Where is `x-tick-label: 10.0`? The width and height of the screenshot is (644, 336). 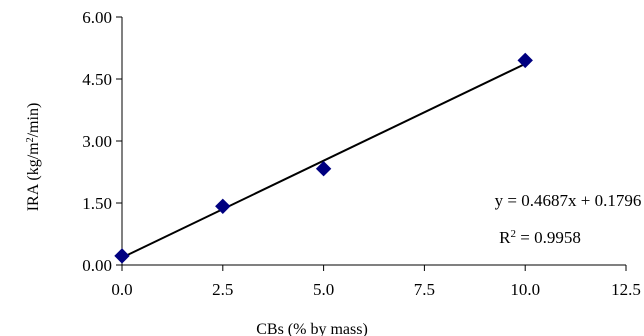 x-tick-label: 10.0 is located at coordinates (525, 289).